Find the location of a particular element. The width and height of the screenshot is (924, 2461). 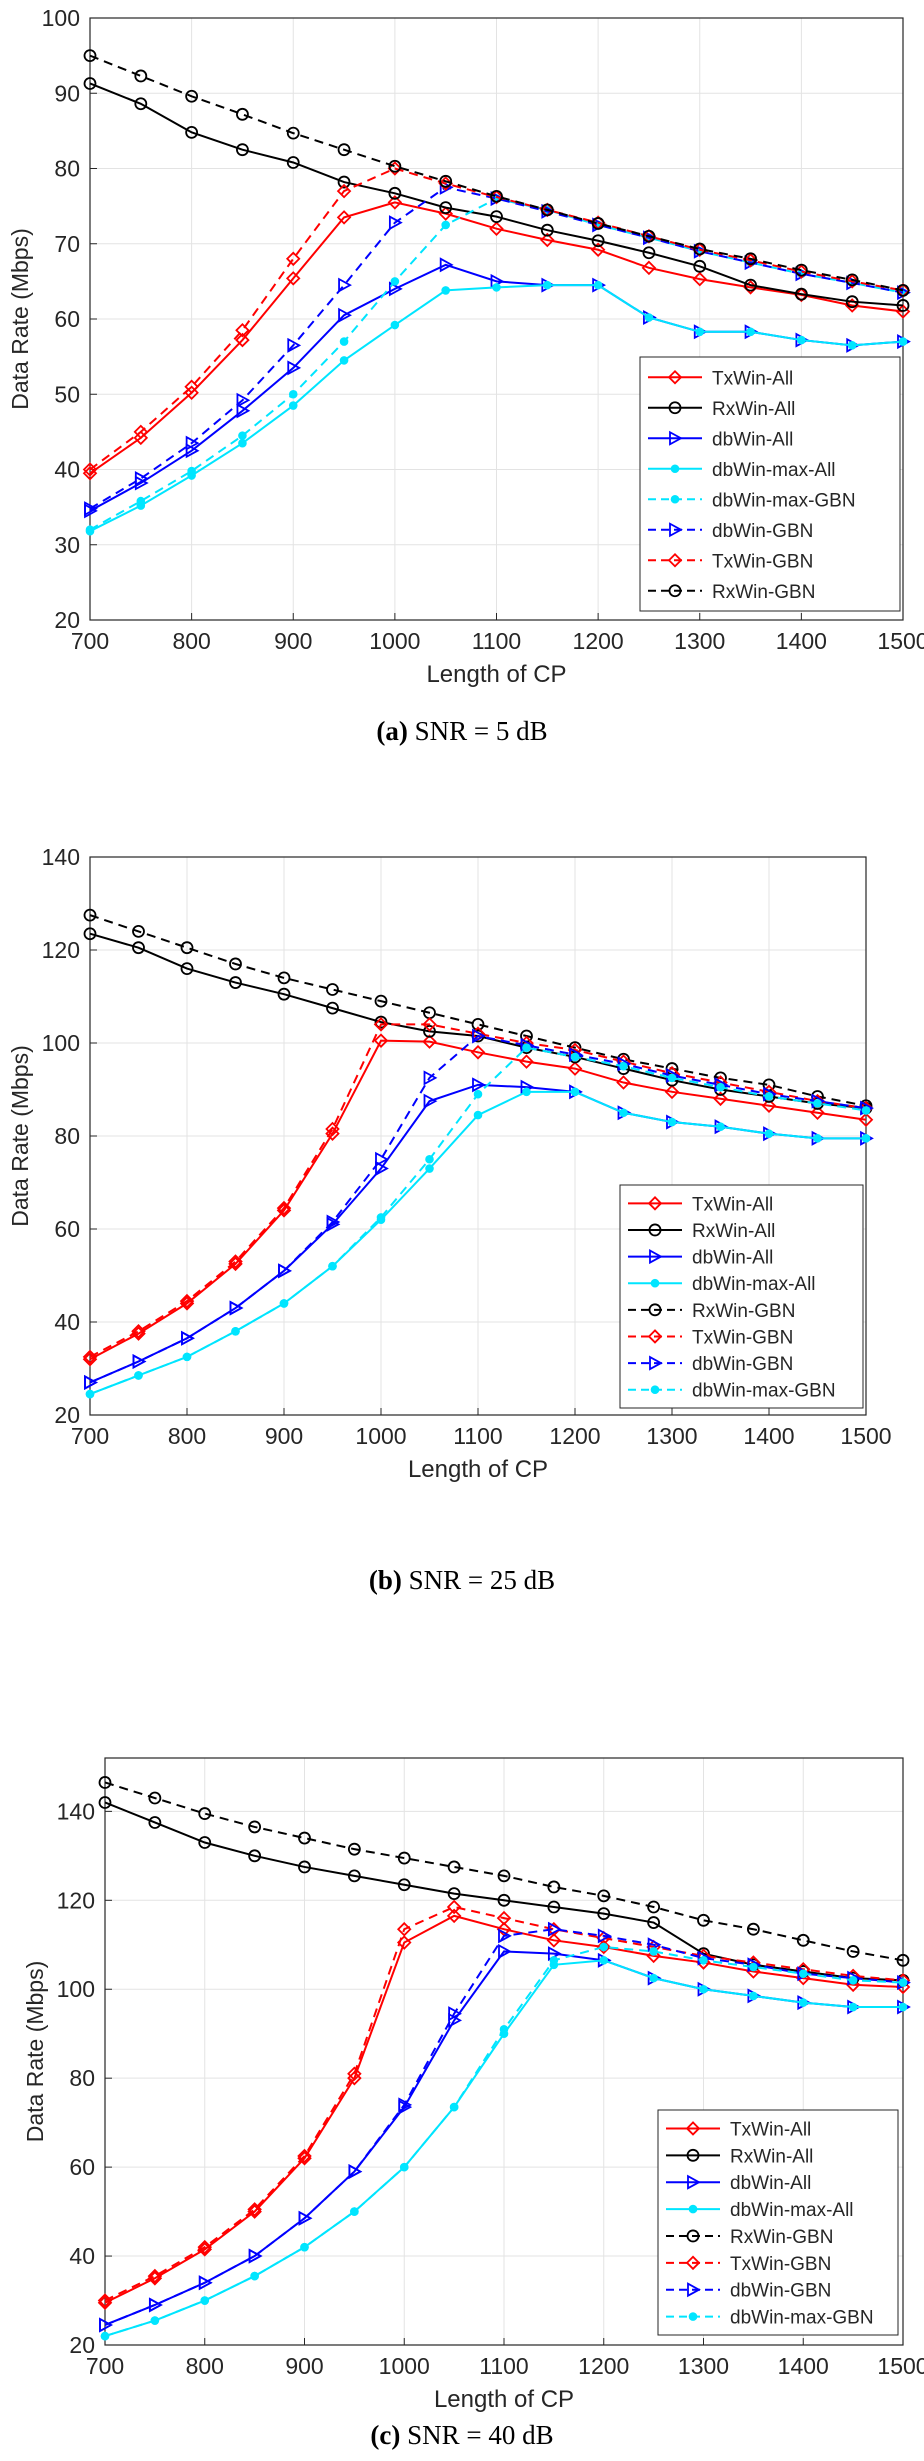

x-tick-label: 1300 is located at coordinates (703, 2366).